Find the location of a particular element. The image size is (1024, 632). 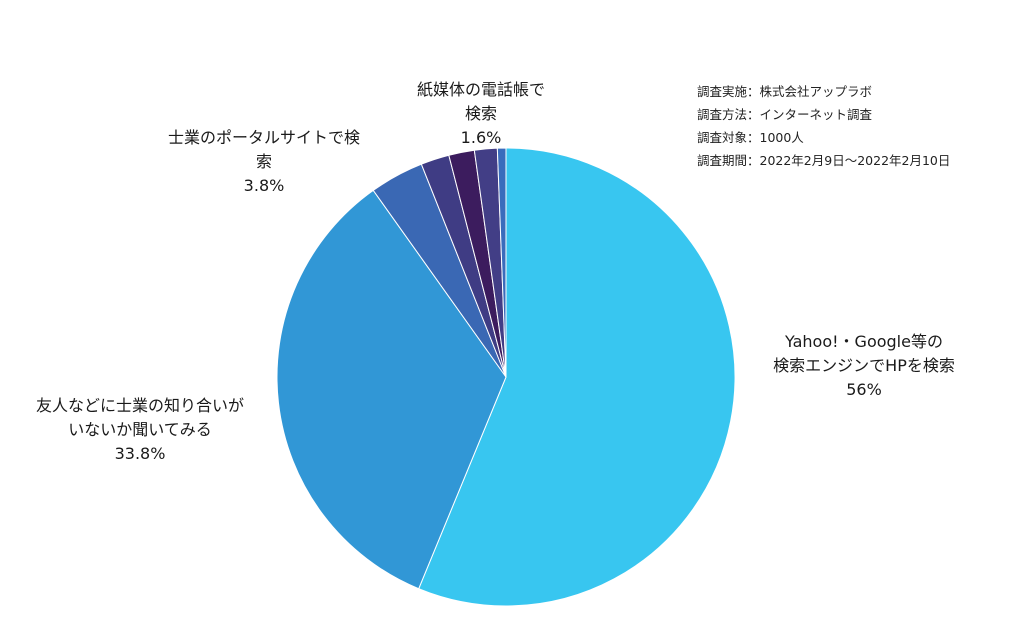

slice-label-line: 友人などに士業の知り合いが is located at coordinates (139, 405).